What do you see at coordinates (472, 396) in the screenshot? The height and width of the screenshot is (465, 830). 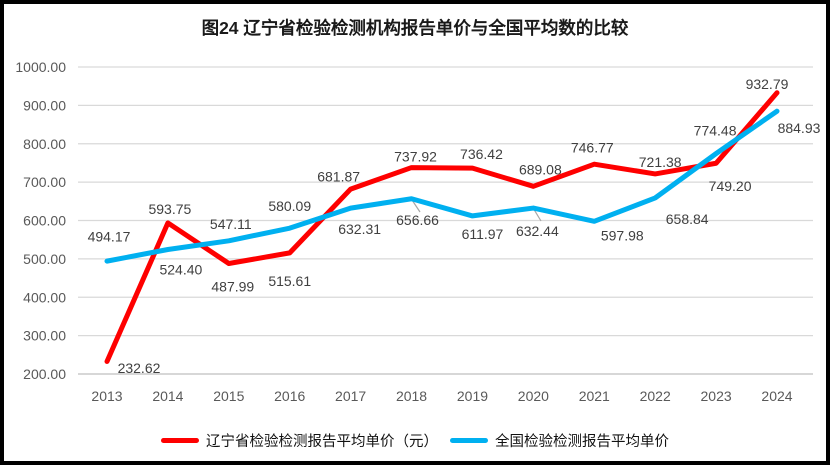 I see `x-tick-label: 2019` at bounding box center [472, 396].